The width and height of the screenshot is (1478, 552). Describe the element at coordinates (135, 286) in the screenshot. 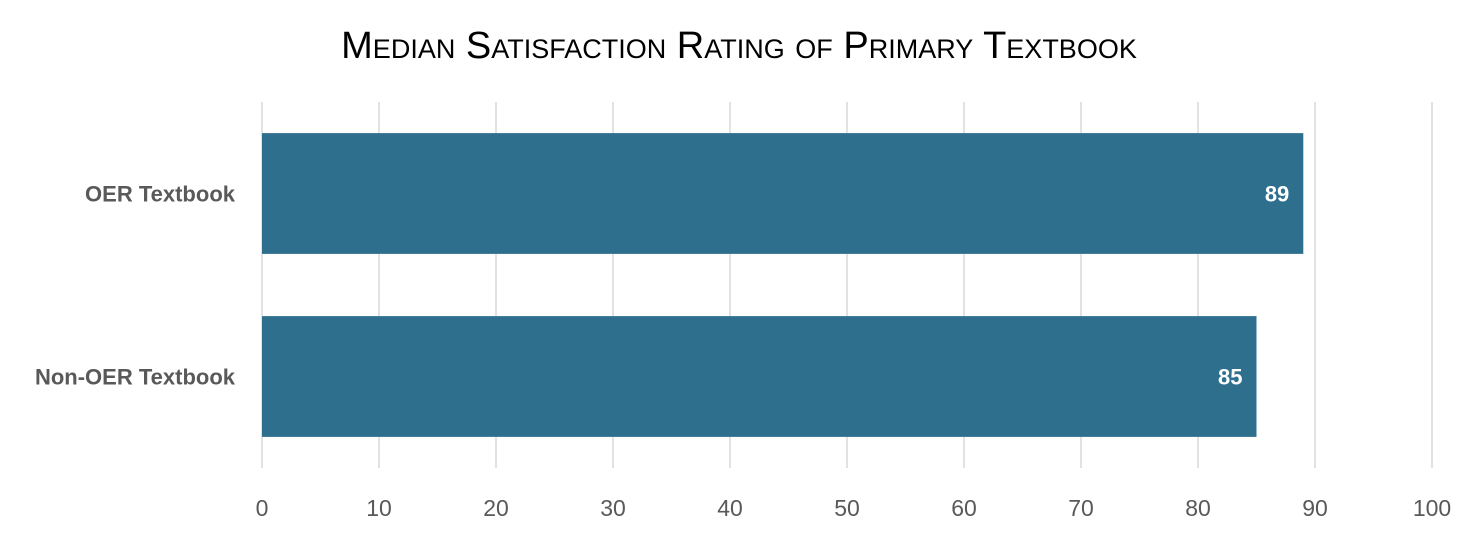

I see `y-axis-categories: OER Textbook Non-OER Textbook` at that location.